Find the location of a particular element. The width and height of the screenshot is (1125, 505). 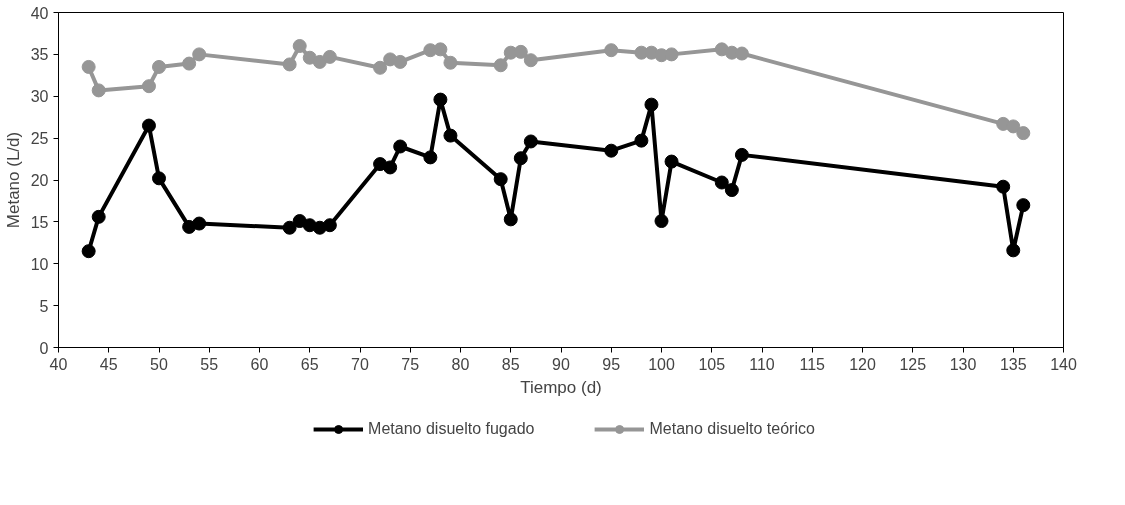

y-tick-label: 25 is located at coordinates (39, 139).